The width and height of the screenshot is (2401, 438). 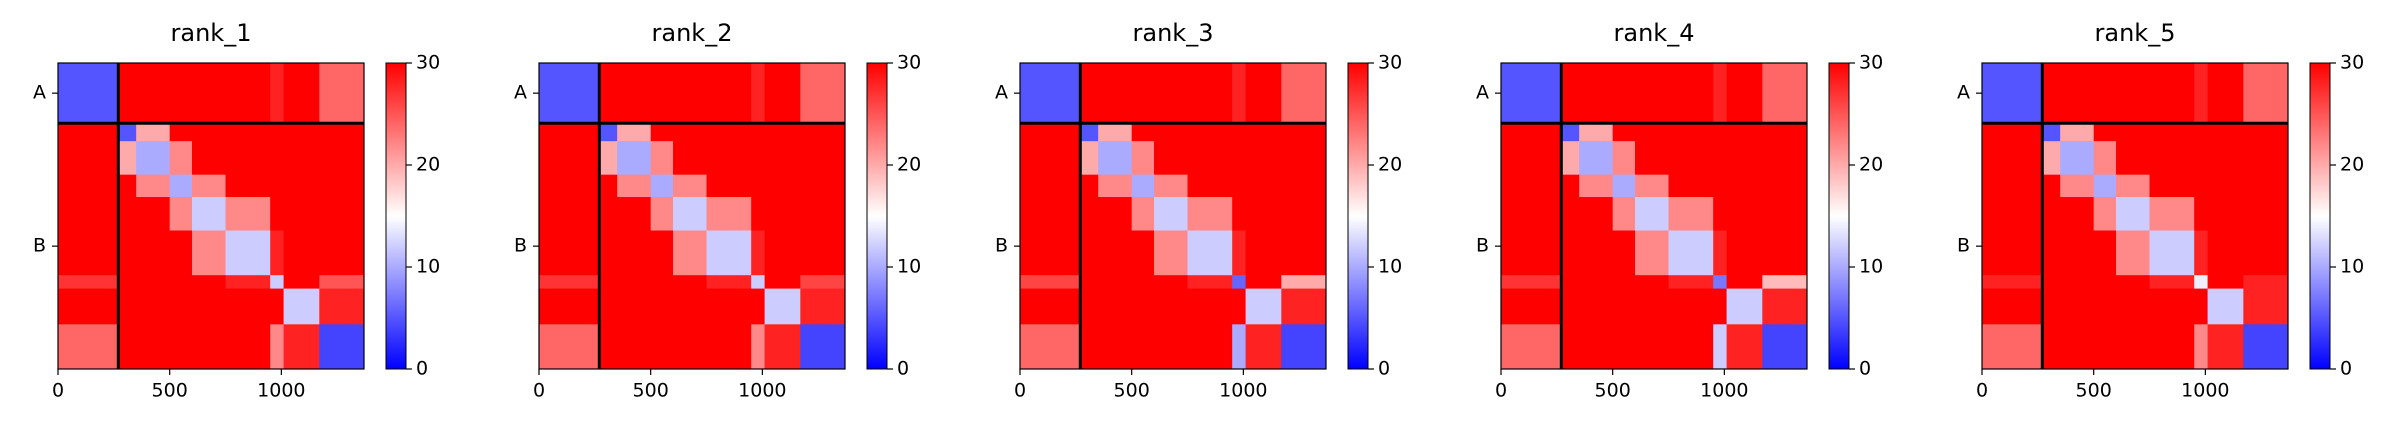 I want to click on y-tick-label: A, so click(x=1001, y=93).